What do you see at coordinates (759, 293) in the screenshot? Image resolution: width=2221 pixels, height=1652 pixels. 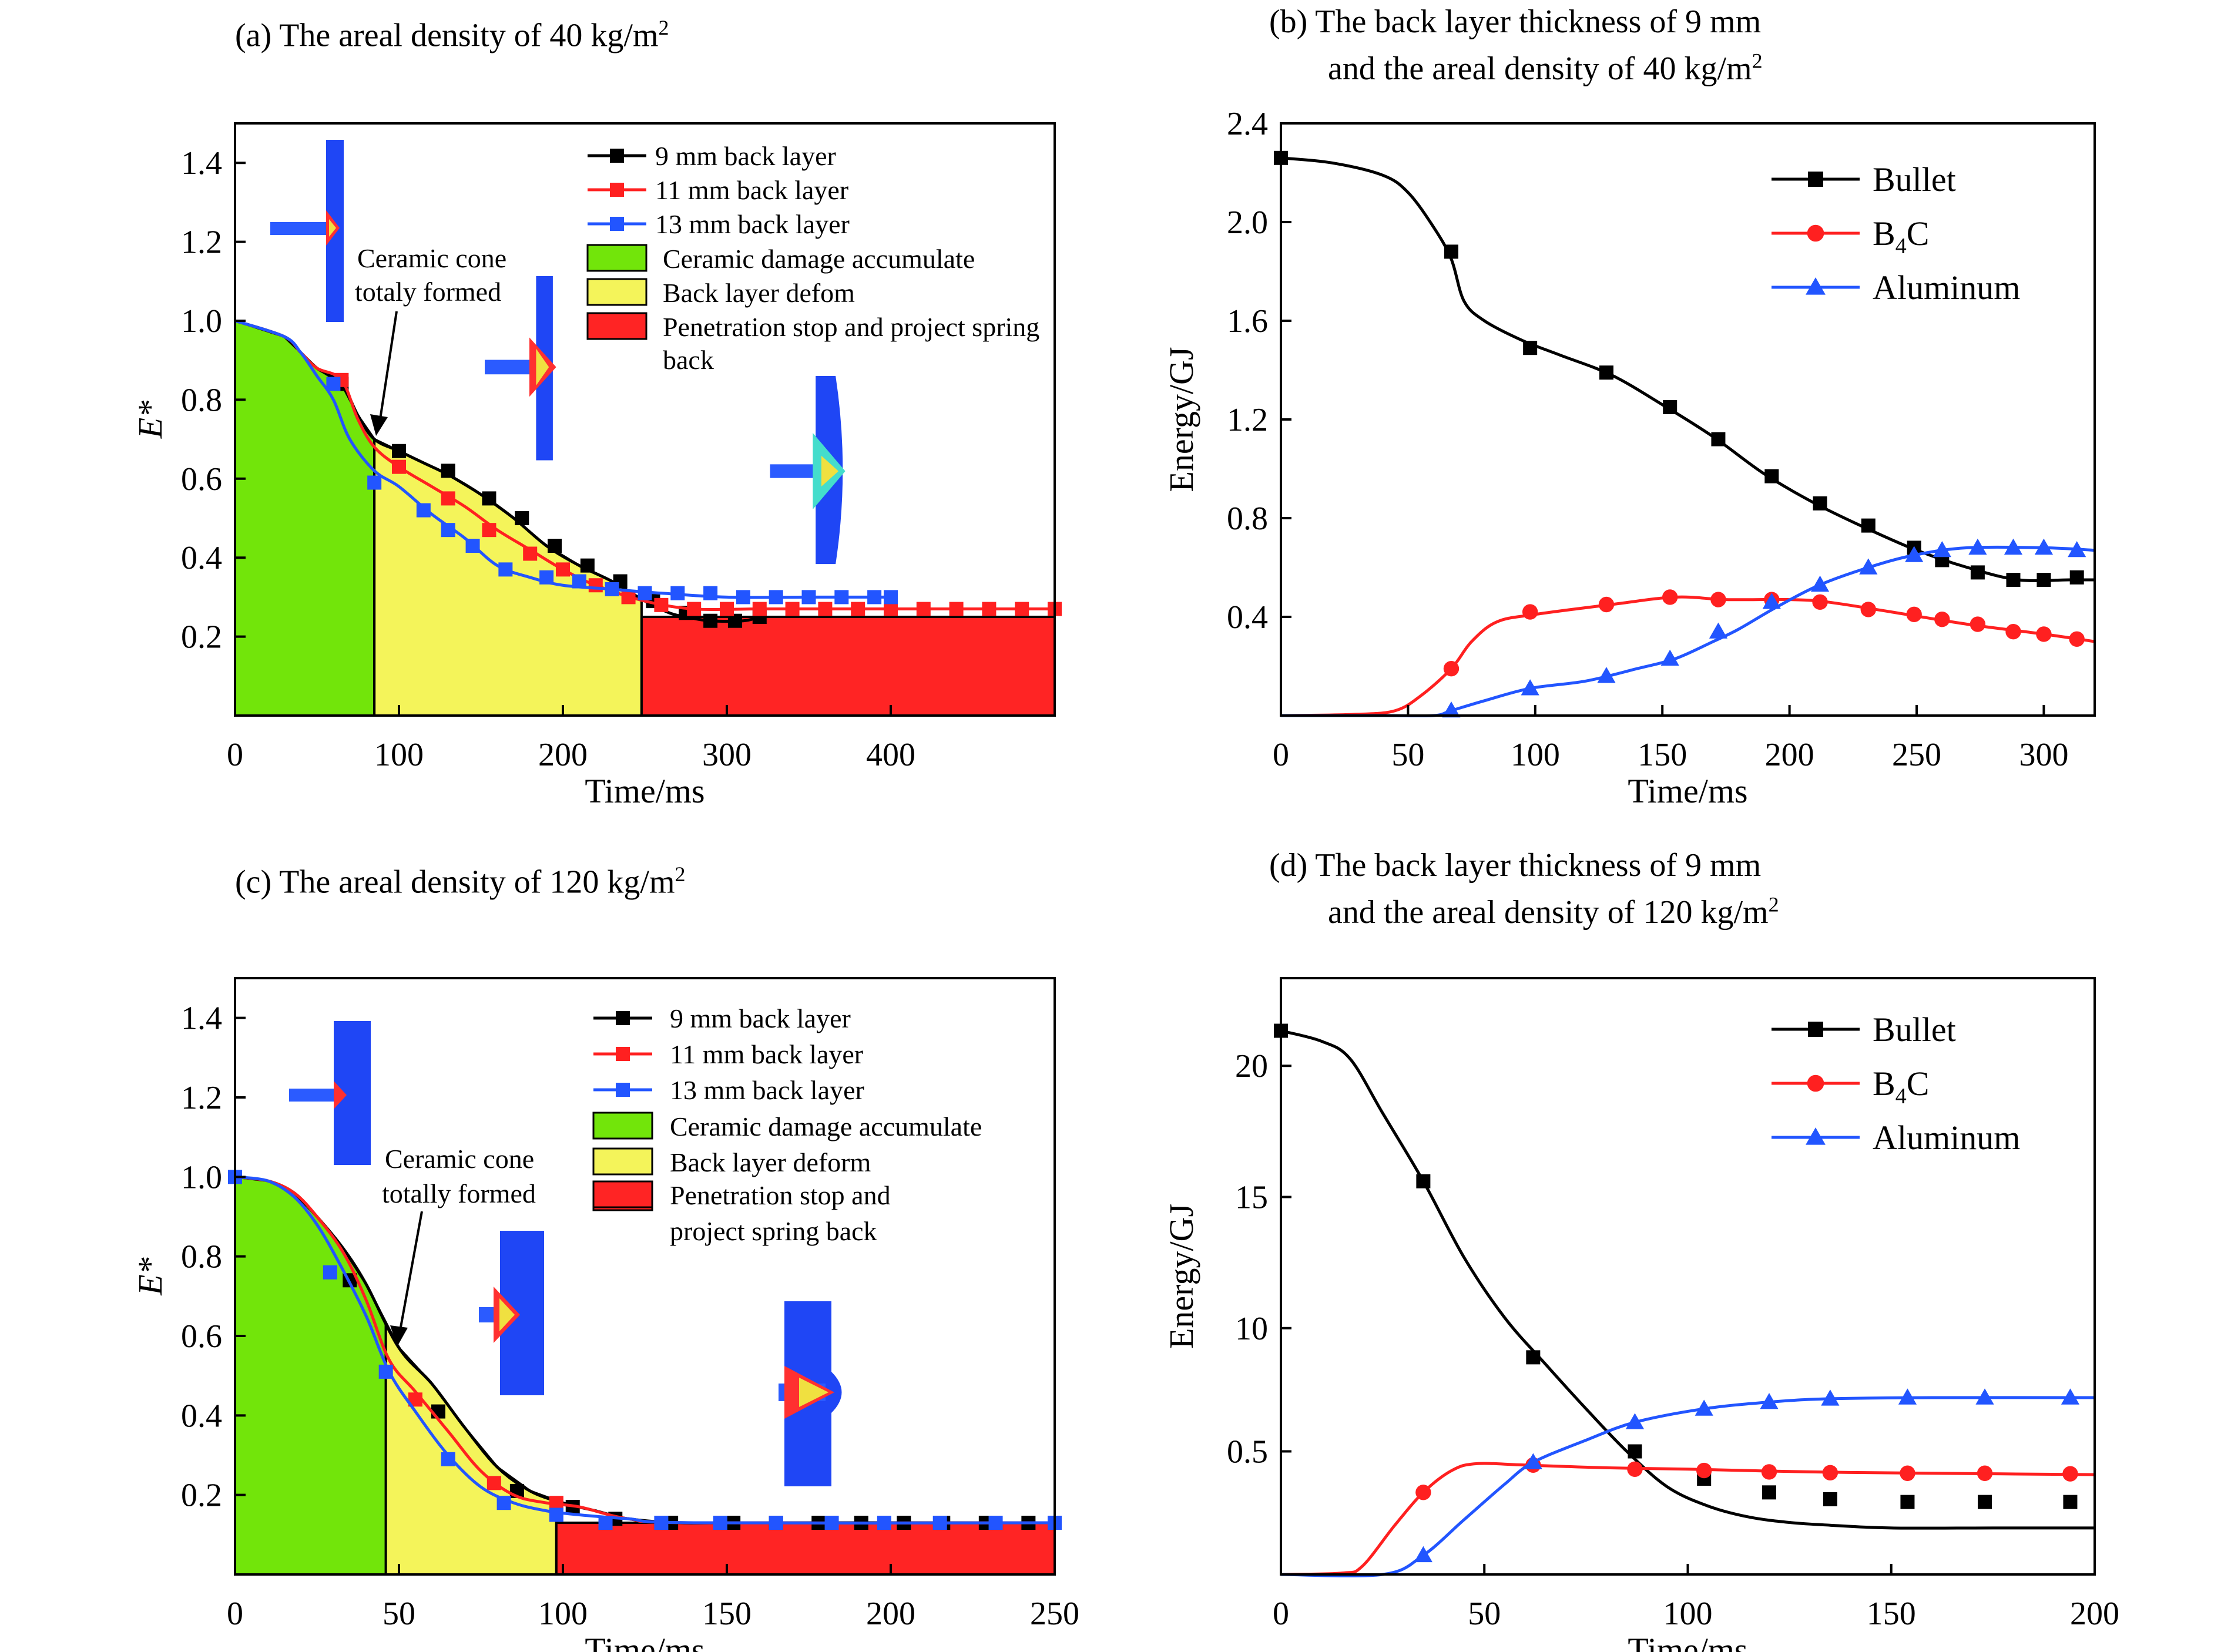 I see `legend-label: Back layer defom` at bounding box center [759, 293].